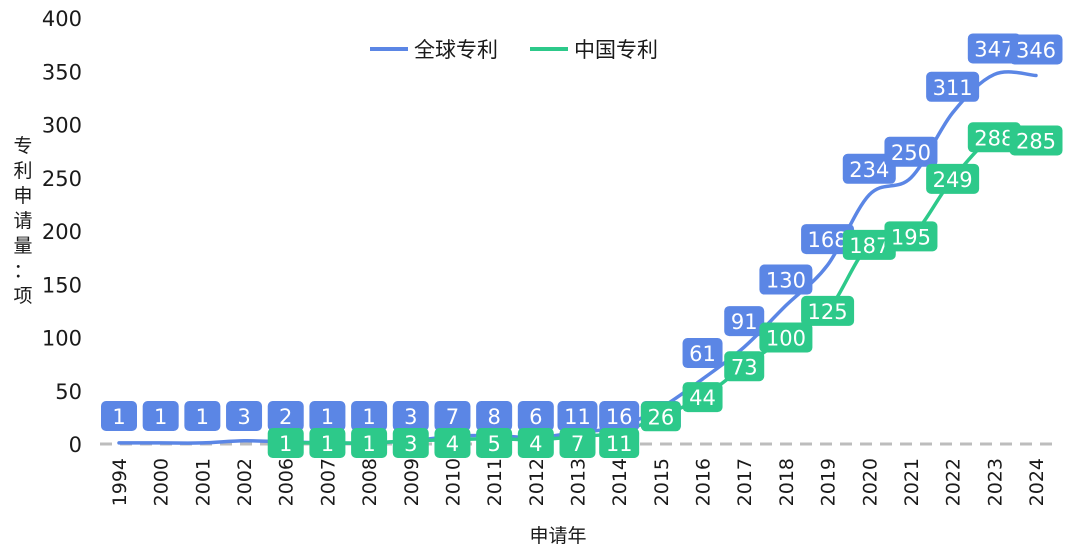 The width and height of the screenshot is (1091, 554). What do you see at coordinates (828, 310) in the screenshot?
I see `data-label: 125` at bounding box center [828, 310].